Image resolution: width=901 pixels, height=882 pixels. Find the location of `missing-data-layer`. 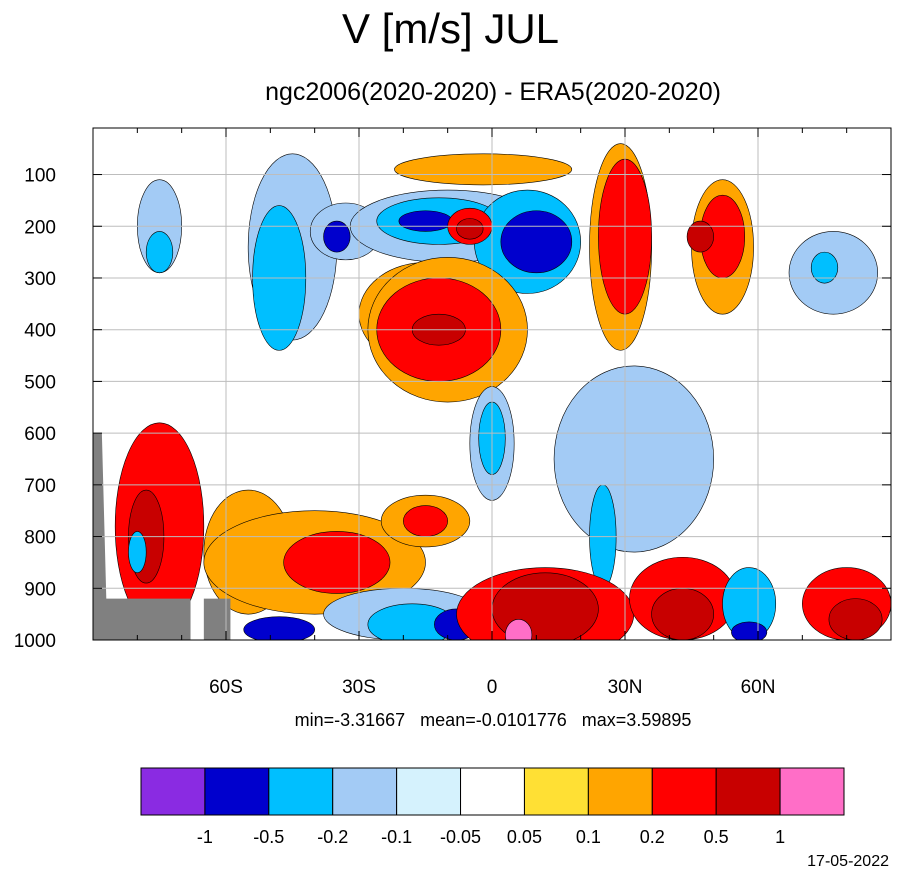

missing-data-layer is located at coordinates (162, 536).